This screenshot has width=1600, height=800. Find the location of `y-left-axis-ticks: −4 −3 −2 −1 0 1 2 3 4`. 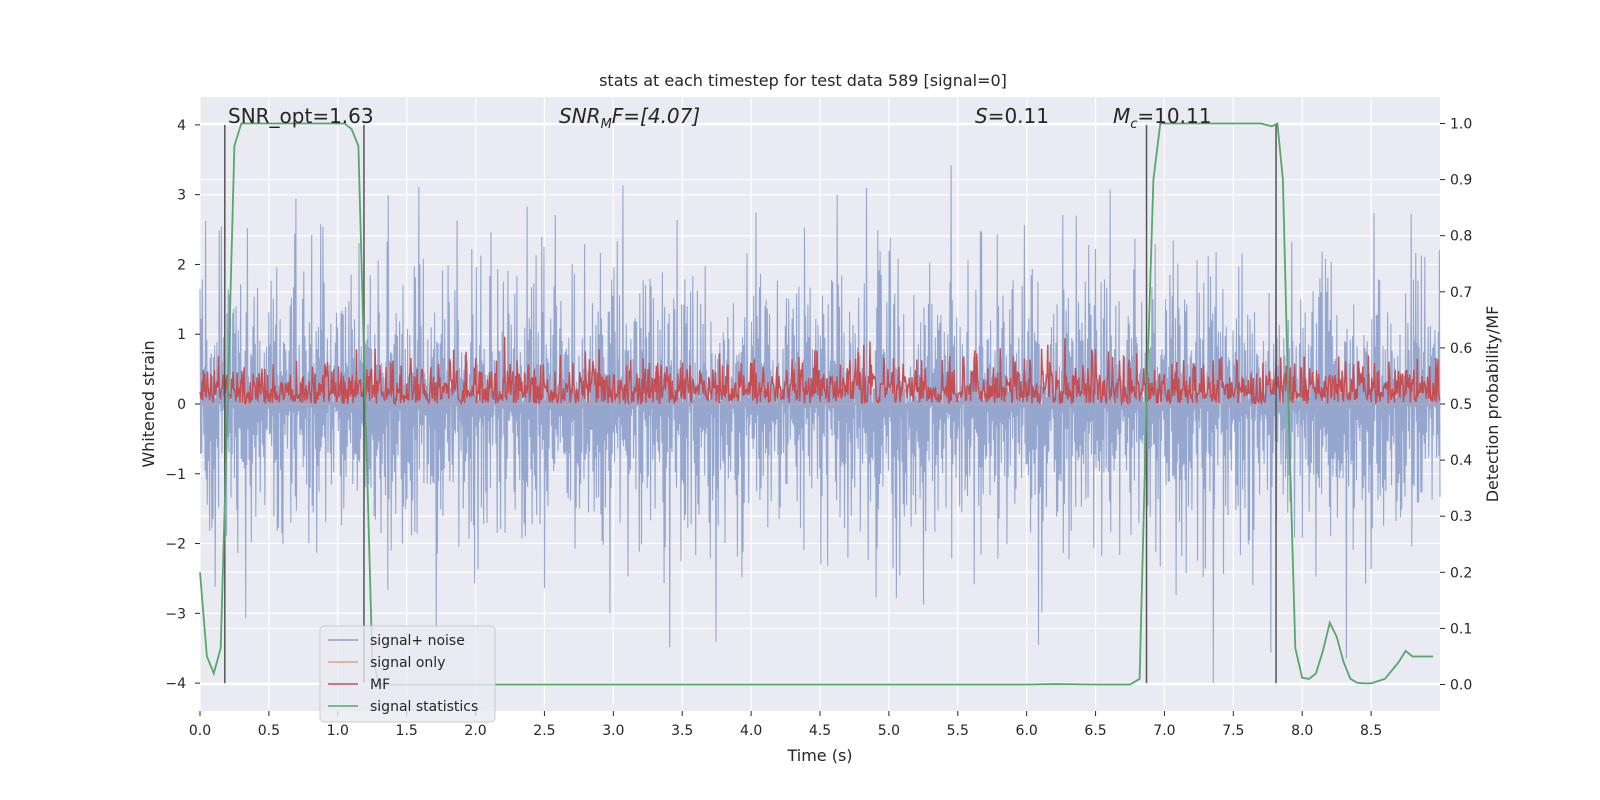

y-left-axis-ticks: −4 −3 −2 −1 0 1 2 3 4 is located at coordinates (182, 405).